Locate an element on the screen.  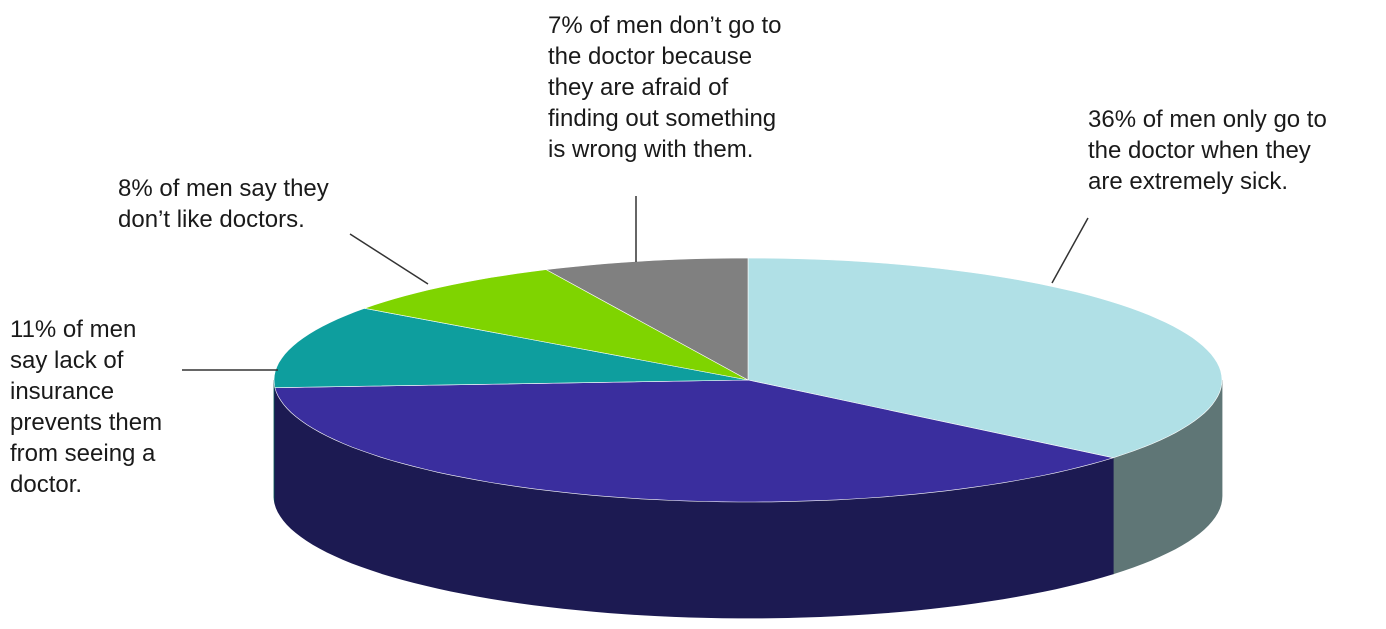
pie-slice-3-8-of-men-say-they-don-t-like-d is located at coordinates (556, 325).